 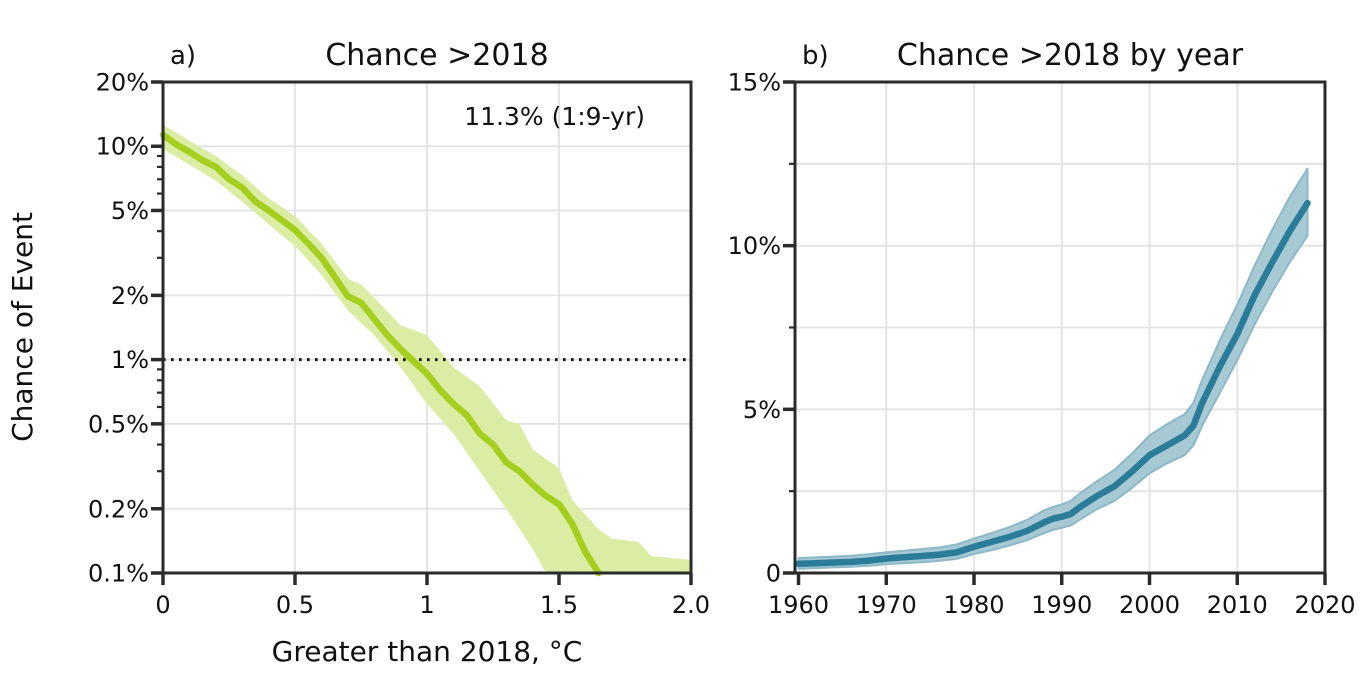 I want to click on x-tick-label: 1, so click(x=426, y=605).